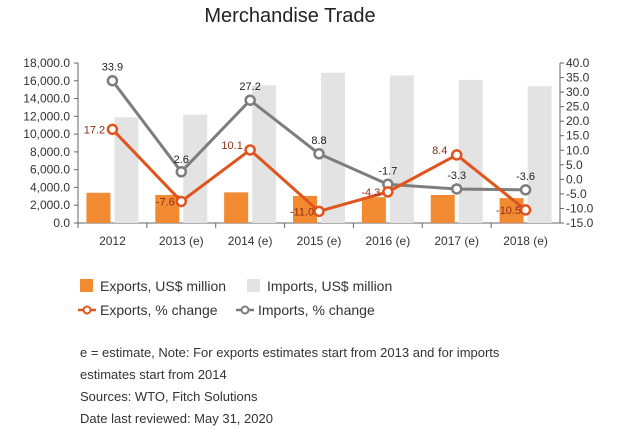  Describe the element at coordinates (370, 193) in the screenshot. I see `exports-pct-data-label: -4.3` at that location.